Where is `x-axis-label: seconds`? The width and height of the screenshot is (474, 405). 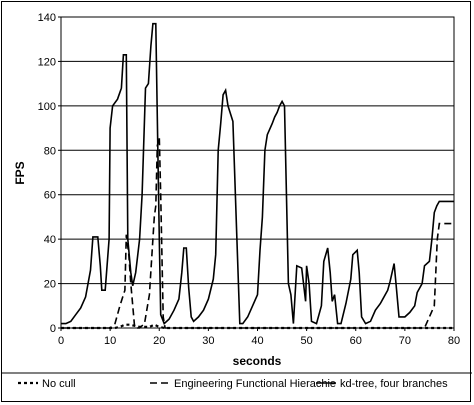 x-axis-label: seconds is located at coordinates (257, 361).